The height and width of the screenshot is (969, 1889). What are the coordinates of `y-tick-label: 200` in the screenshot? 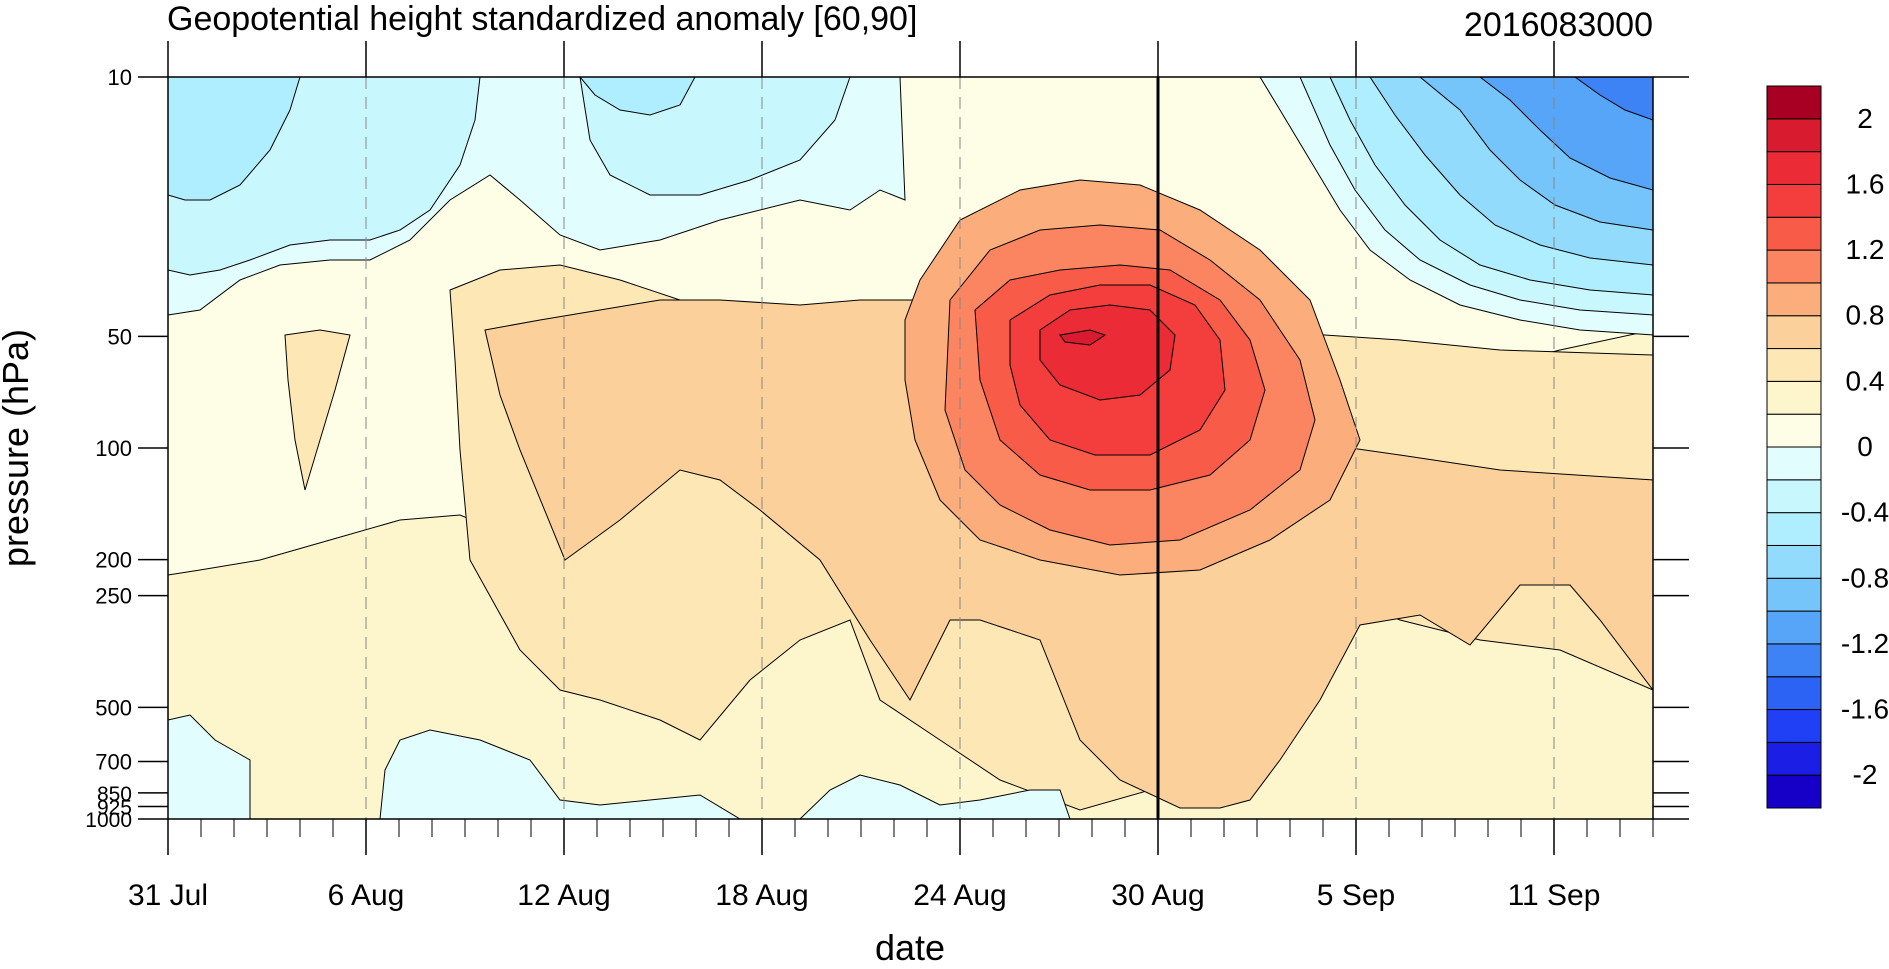 It's located at (113, 560).